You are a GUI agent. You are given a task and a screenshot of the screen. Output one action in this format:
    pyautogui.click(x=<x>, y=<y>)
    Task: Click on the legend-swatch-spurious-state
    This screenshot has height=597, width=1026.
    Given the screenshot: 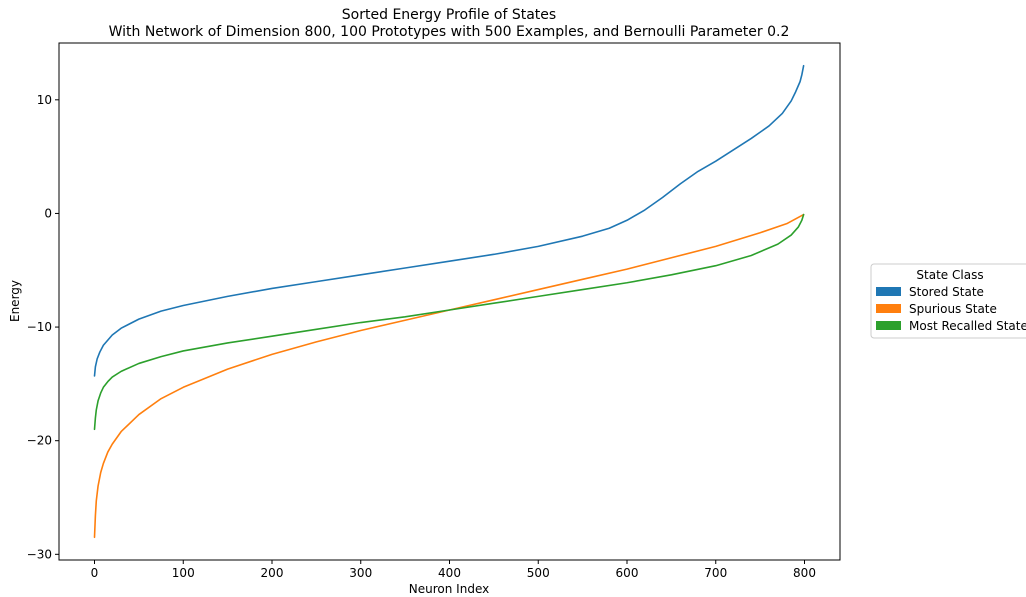 What is the action you would take?
    pyautogui.click(x=888, y=308)
    